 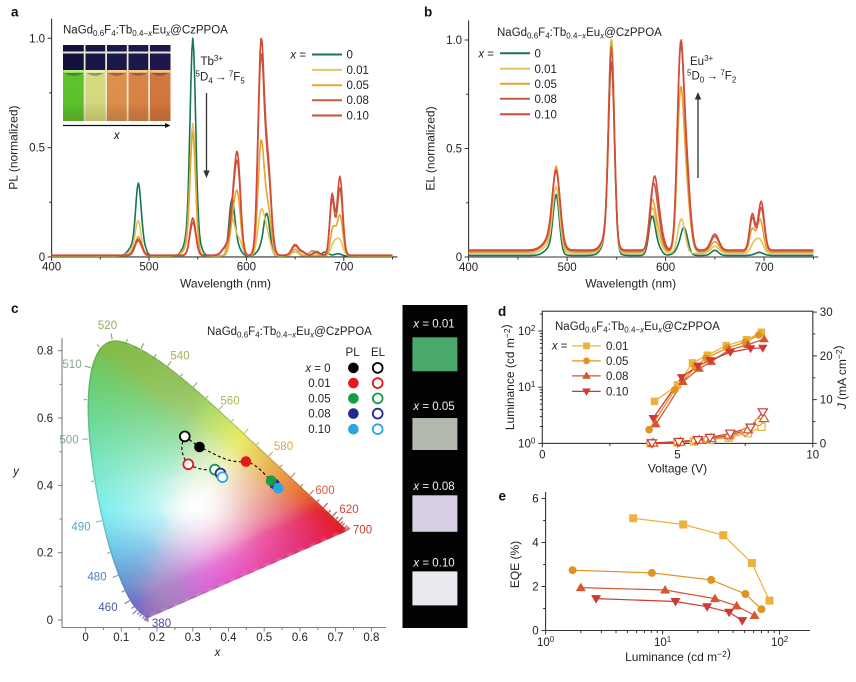 What do you see at coordinates (826, 313) in the screenshot?
I see `svg-text: 30` at bounding box center [826, 313].